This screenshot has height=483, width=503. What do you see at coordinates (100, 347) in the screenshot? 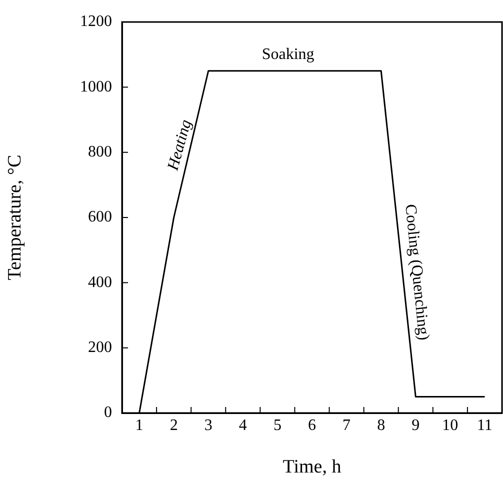
I see `y-tick-label: 200` at bounding box center [100, 347].